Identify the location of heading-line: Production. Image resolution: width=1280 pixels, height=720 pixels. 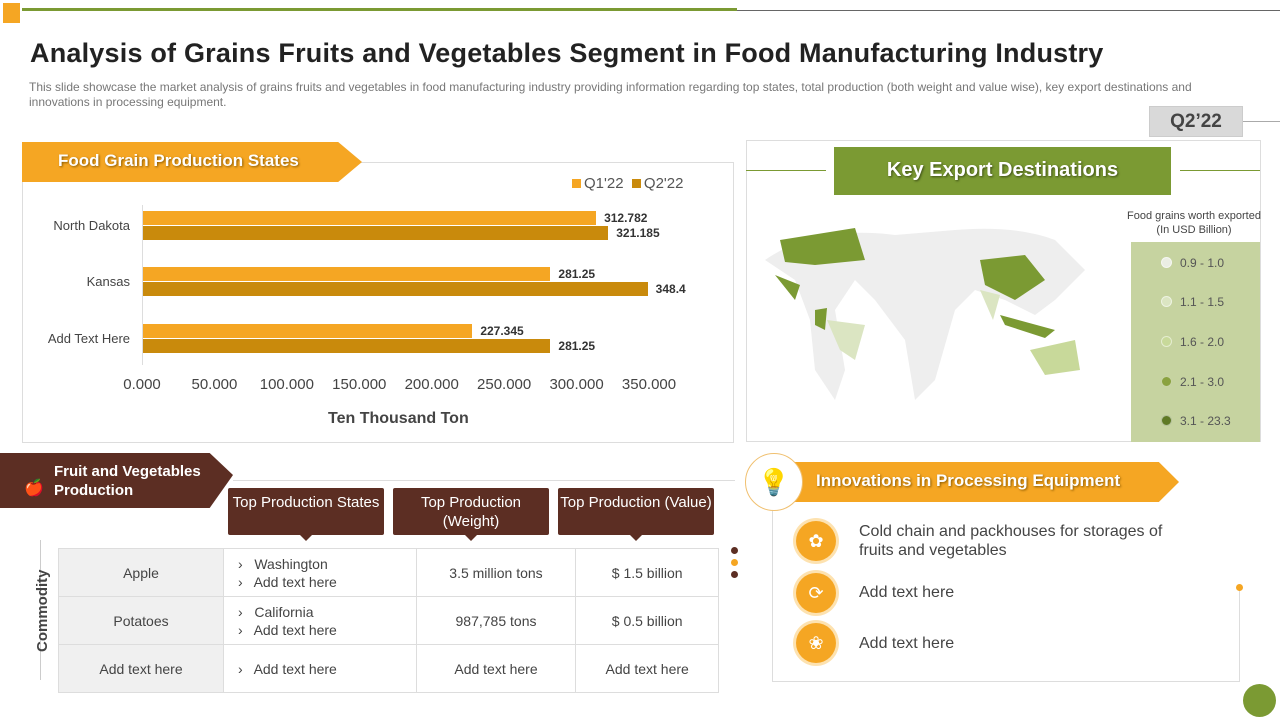
(94, 490).